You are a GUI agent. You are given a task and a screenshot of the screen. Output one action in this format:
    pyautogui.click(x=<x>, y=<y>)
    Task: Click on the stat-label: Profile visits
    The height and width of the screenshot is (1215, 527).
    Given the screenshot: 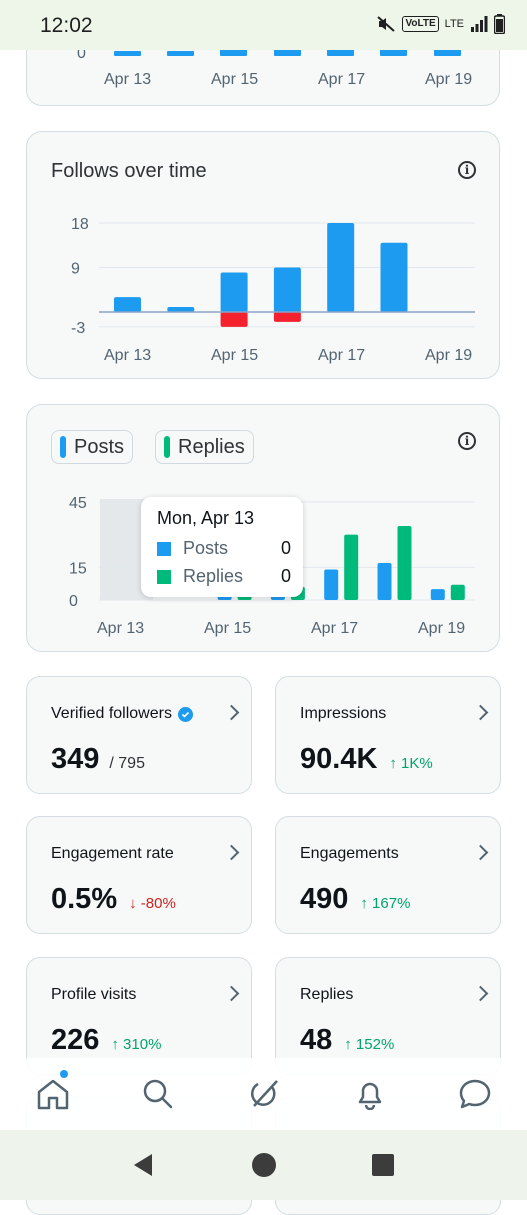 What is the action you would take?
    pyautogui.click(x=94, y=994)
    